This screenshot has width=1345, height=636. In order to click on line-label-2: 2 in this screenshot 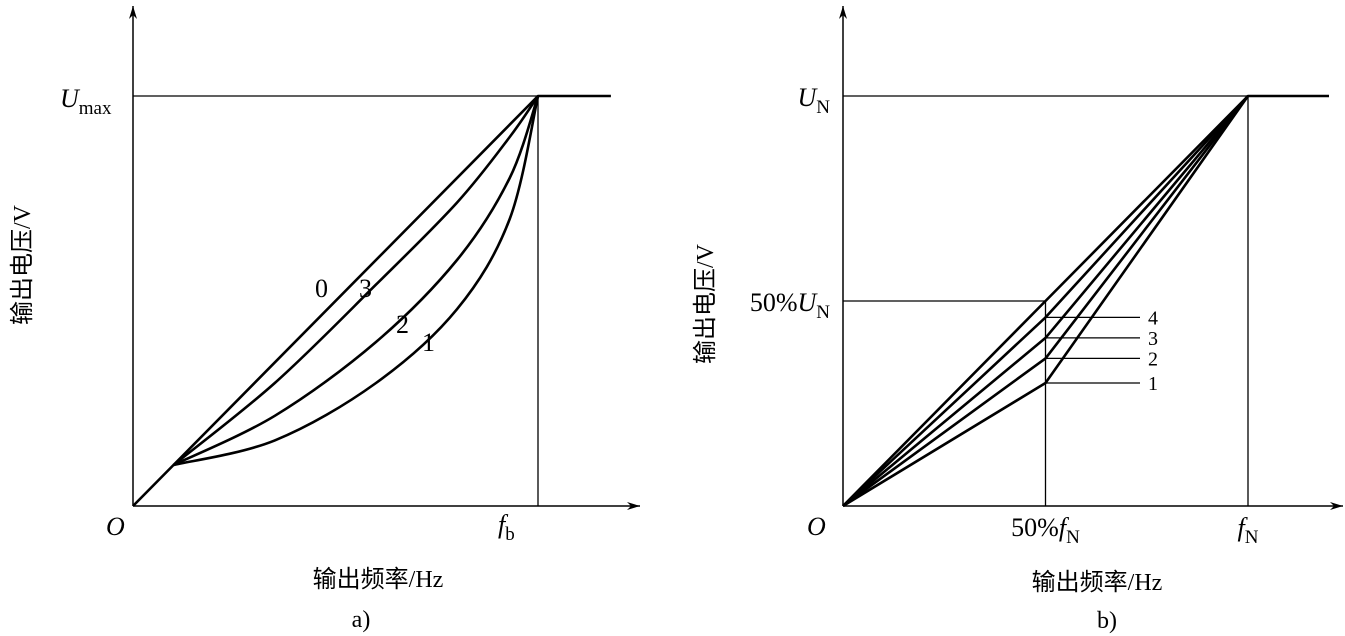, I will do `click(1153, 359)`.